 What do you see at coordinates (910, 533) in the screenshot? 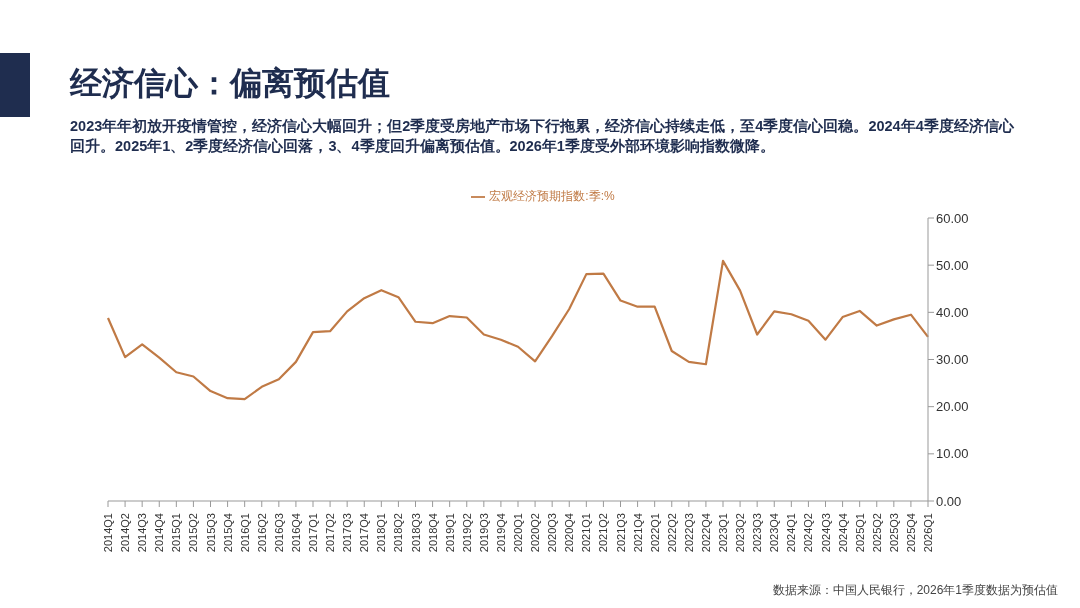
I see `x-tick-label: 2025Q4` at bounding box center [910, 533].